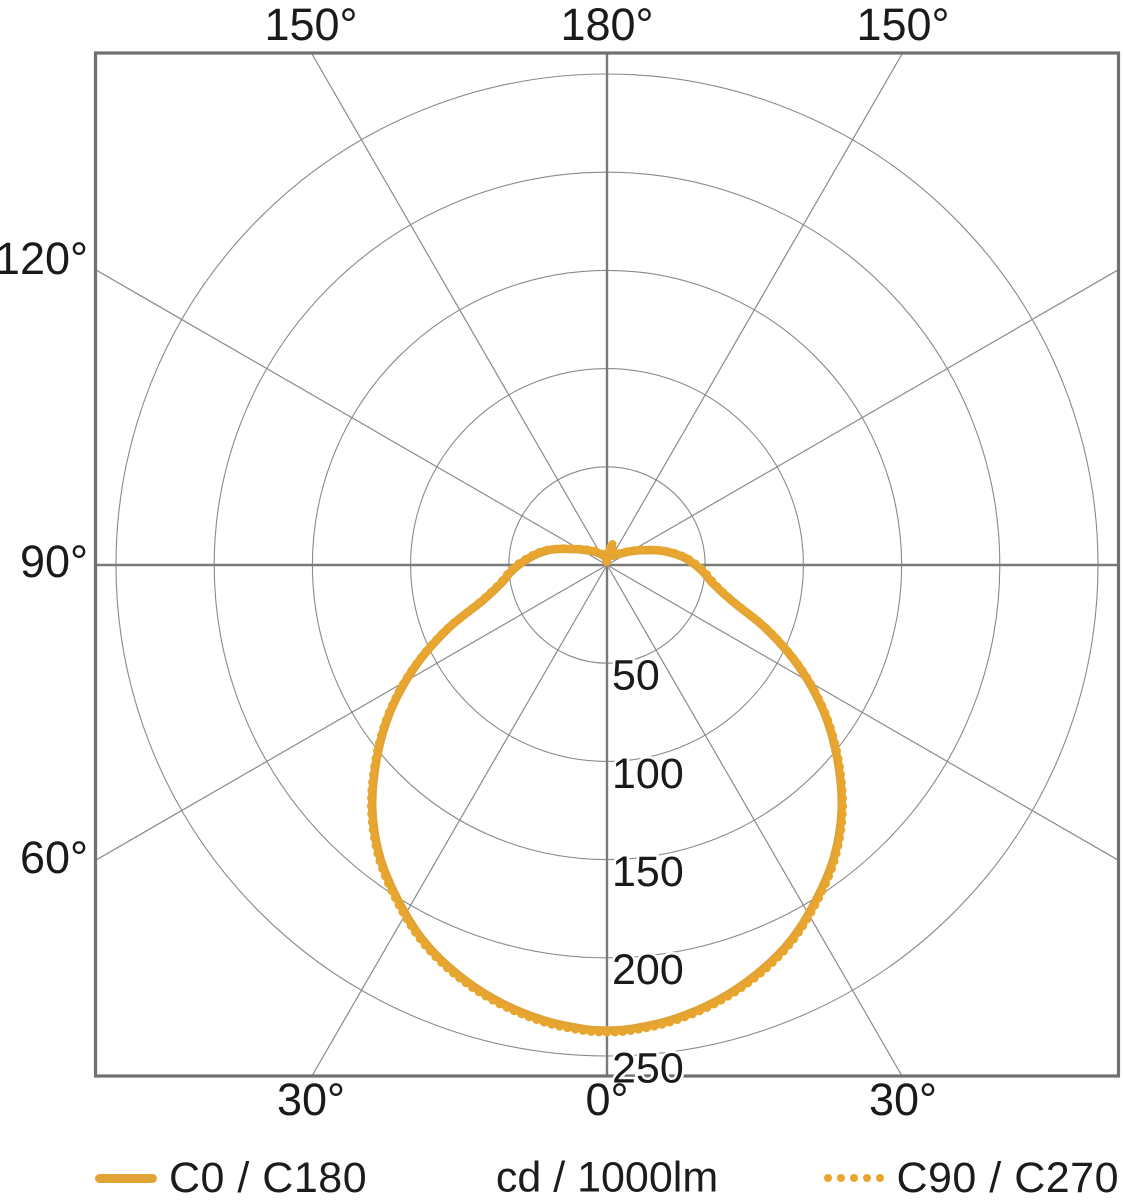  I want to click on legend: C0 / C180 cd / 1000lm C90 / C270, so click(607, 1175).